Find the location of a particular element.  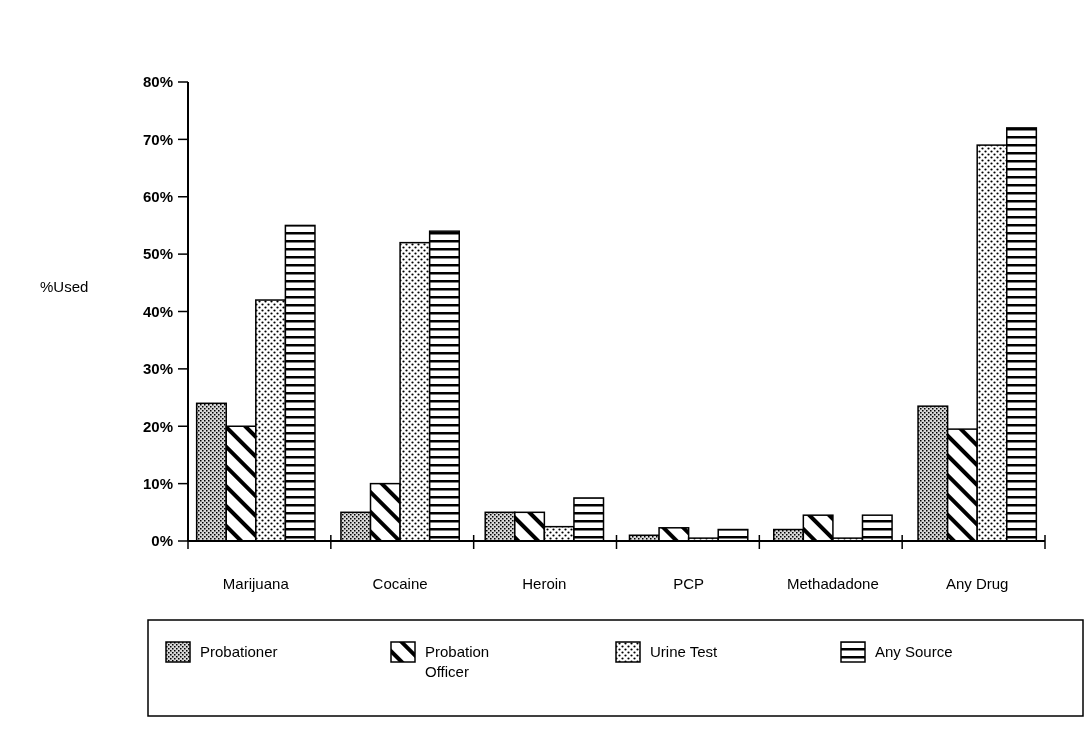

y-tick-label: 70% is located at coordinates (157, 139).